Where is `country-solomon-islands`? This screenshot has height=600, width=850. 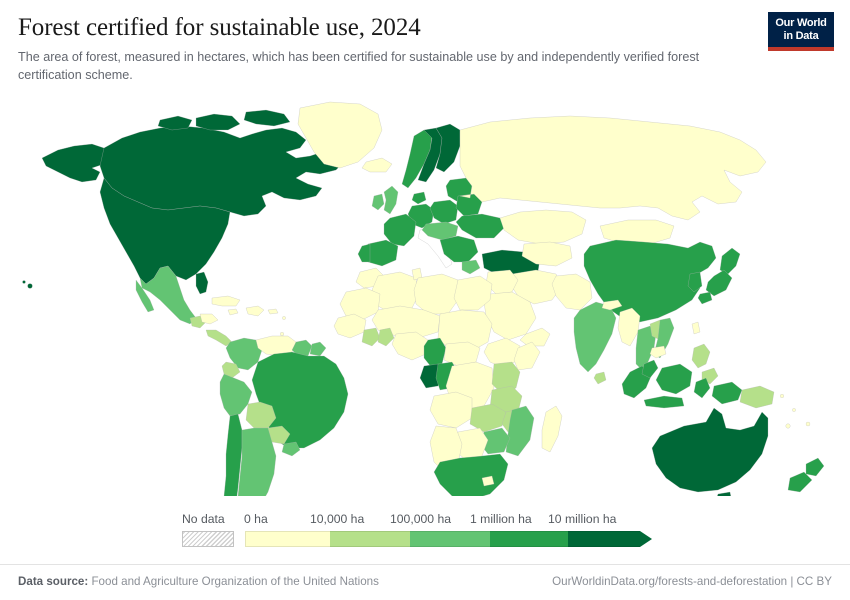 country-solomon-islands is located at coordinates (782, 396).